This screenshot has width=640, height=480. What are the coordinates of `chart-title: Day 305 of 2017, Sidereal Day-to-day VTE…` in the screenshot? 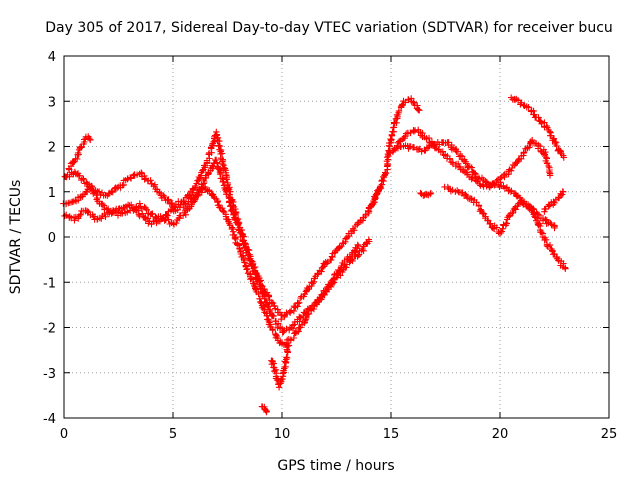 It's located at (329, 28).